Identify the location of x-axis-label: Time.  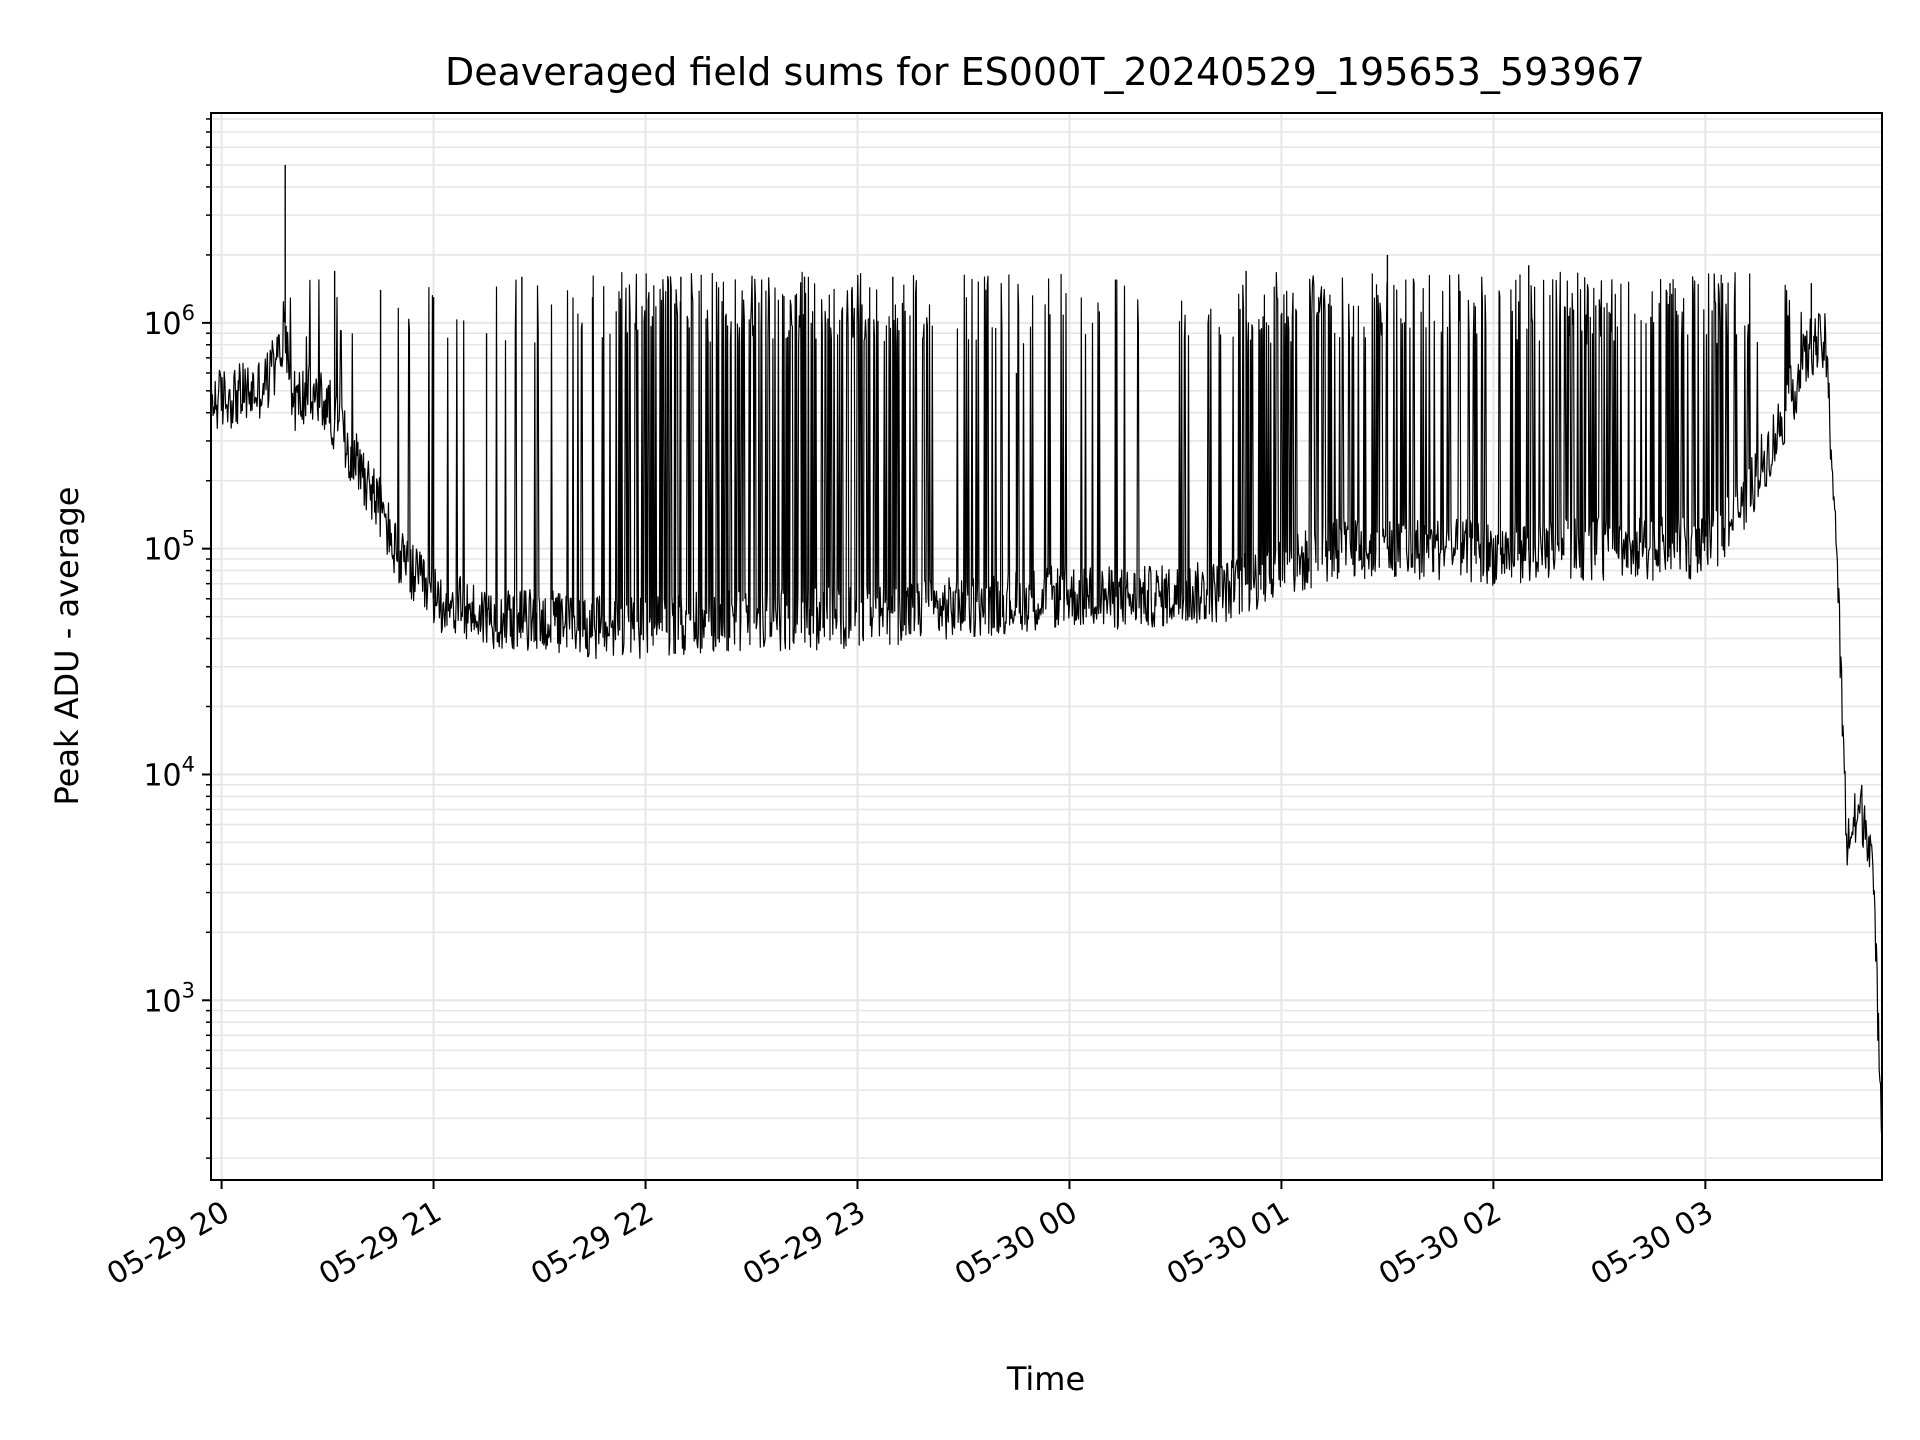
(1045, 1379).